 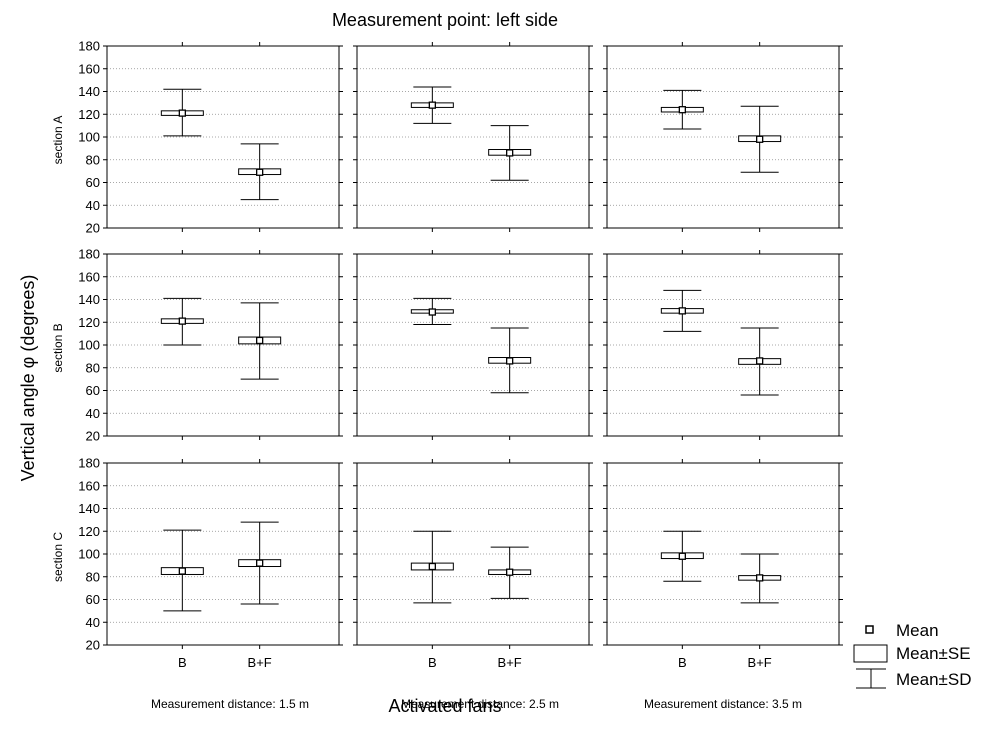 I want to click on legend-mean-label: Mean, so click(x=917, y=630).